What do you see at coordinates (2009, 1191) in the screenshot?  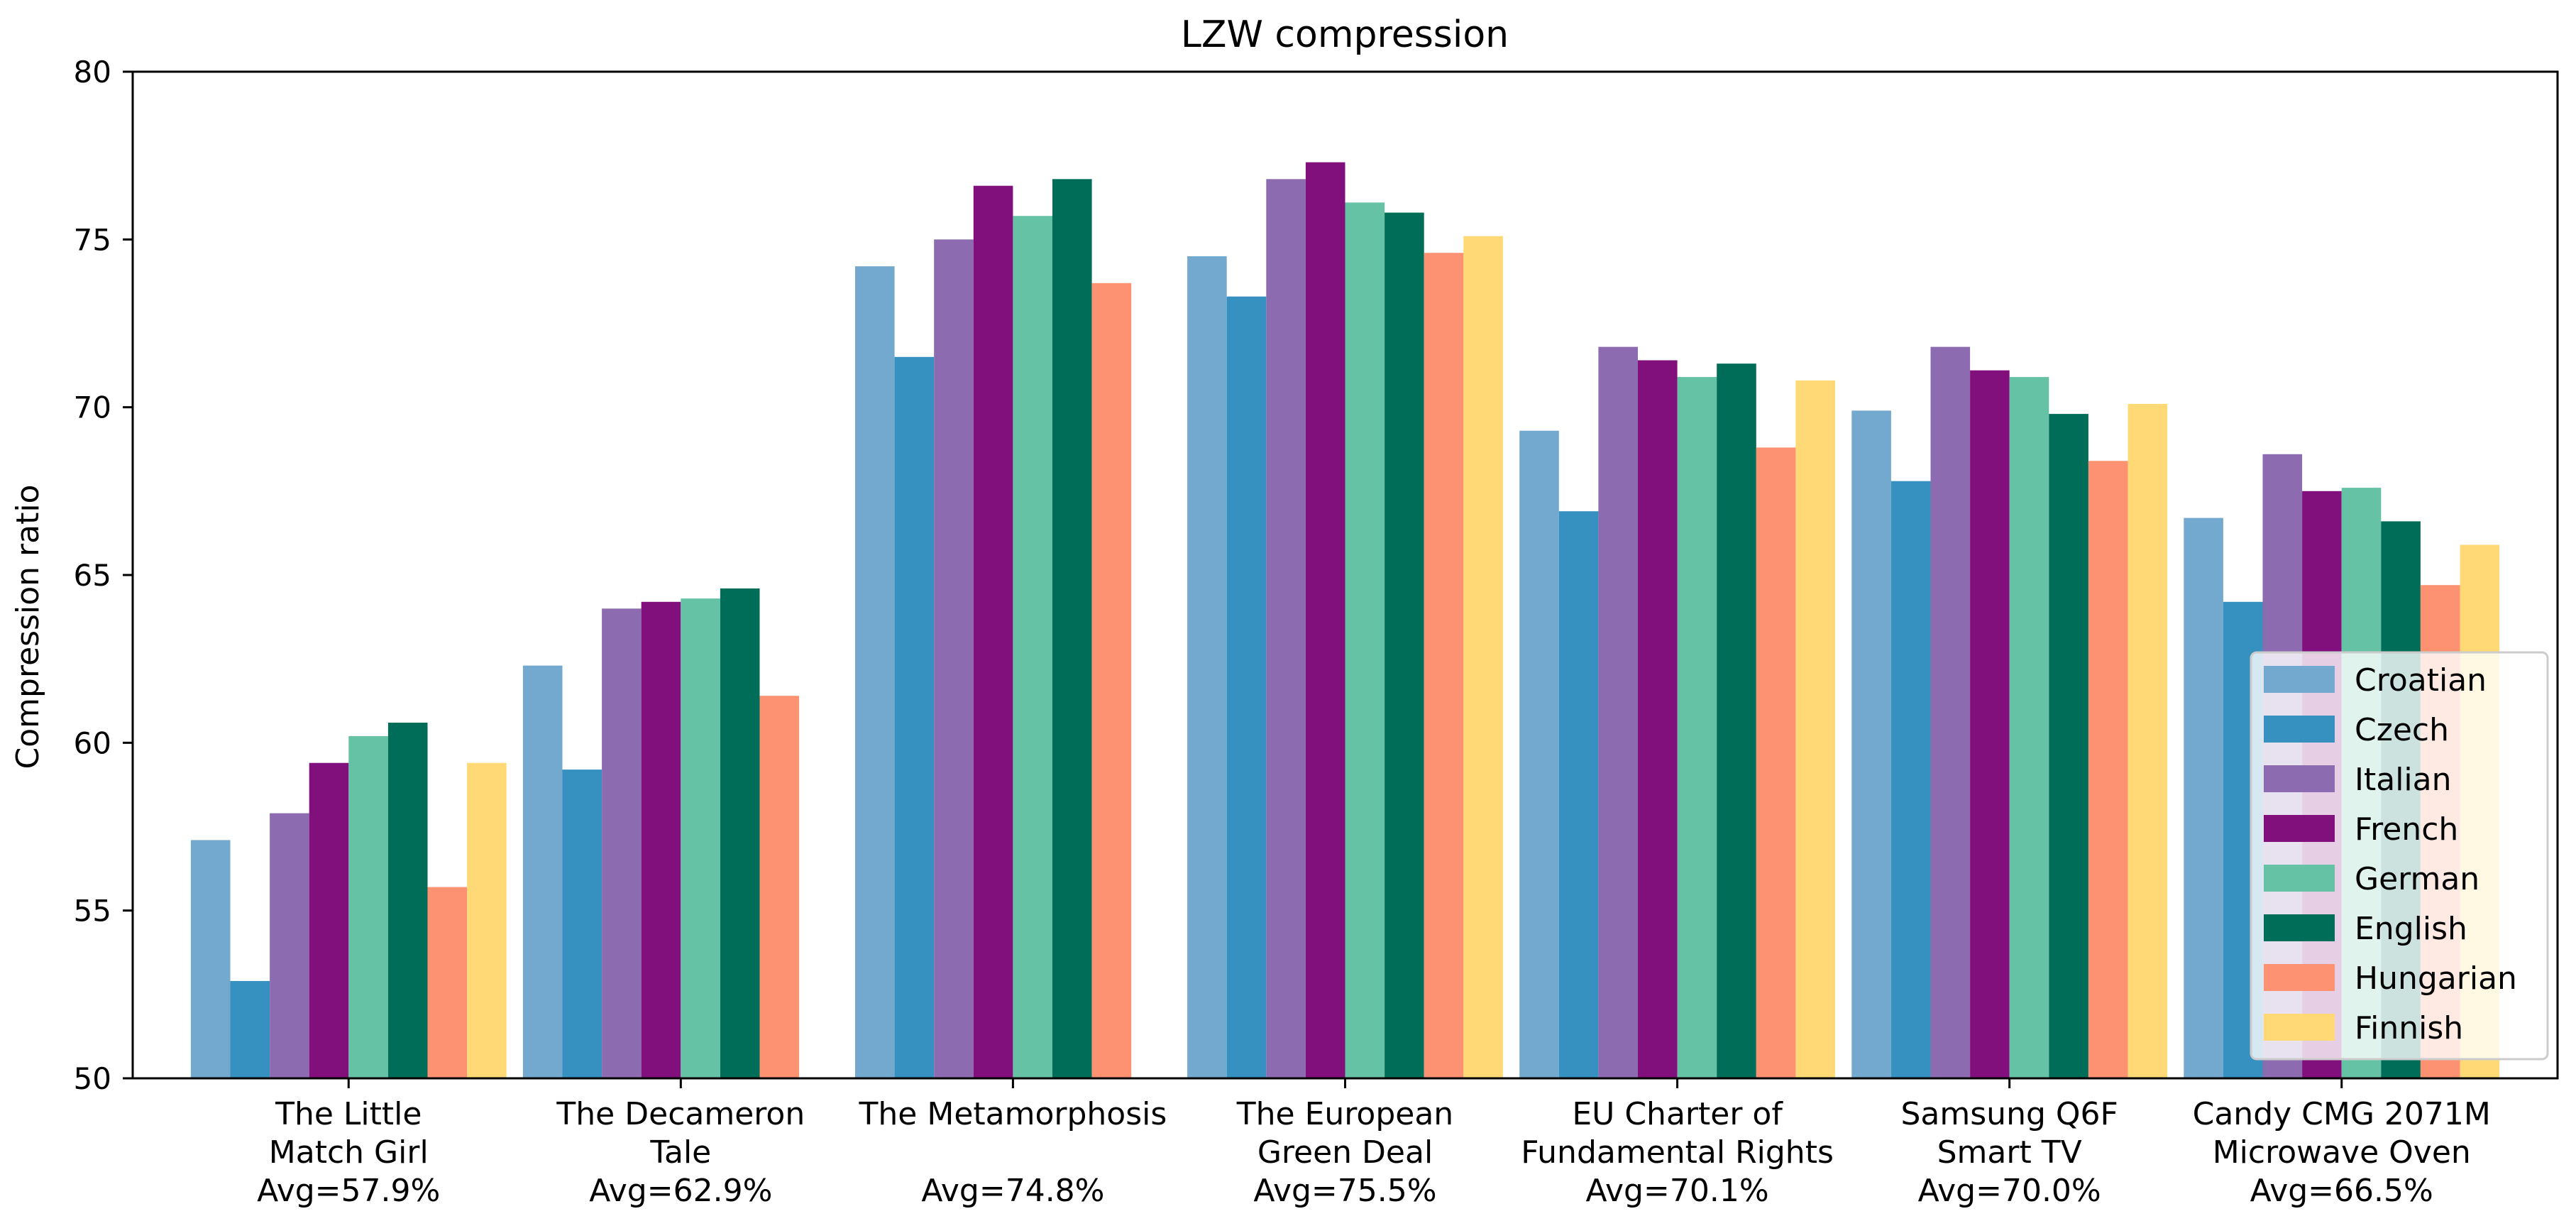 I see `x-tick-label: Avg=70.0%` at bounding box center [2009, 1191].